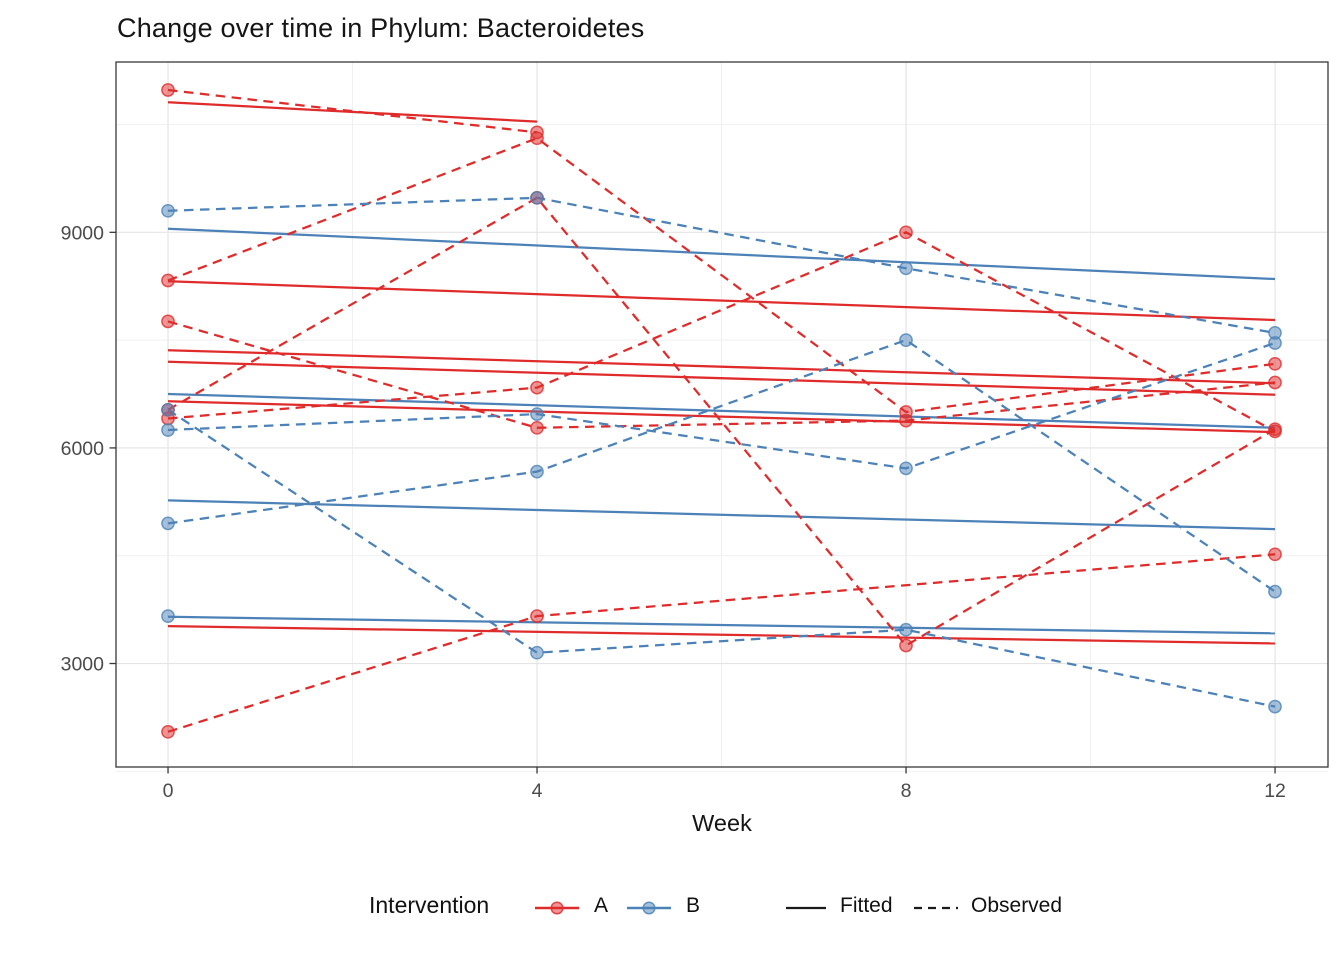 The width and height of the screenshot is (1344, 960). I want to click on y-tick-label: 6000, so click(83, 449).